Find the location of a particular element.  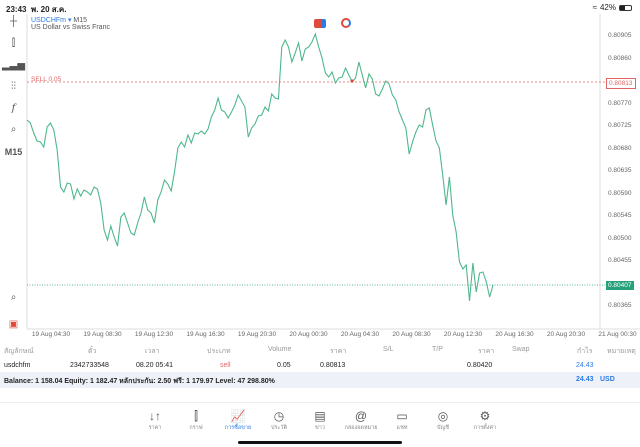

row-volume: 0.05 is located at coordinates (284, 365).